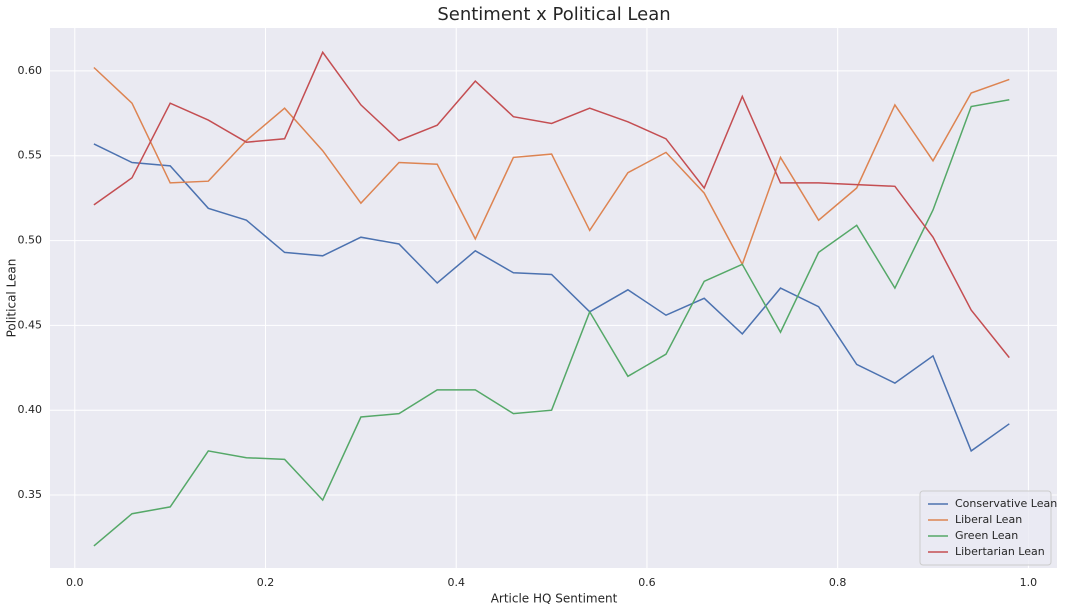  I want to click on y-tick-label: 0.50, so click(30, 240).